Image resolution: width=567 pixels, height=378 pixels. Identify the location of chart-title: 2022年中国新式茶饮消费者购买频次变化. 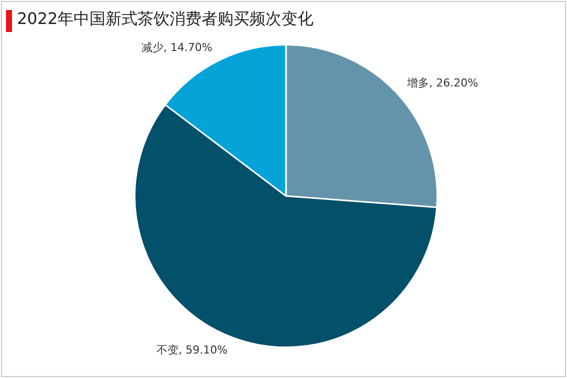
(165, 19).